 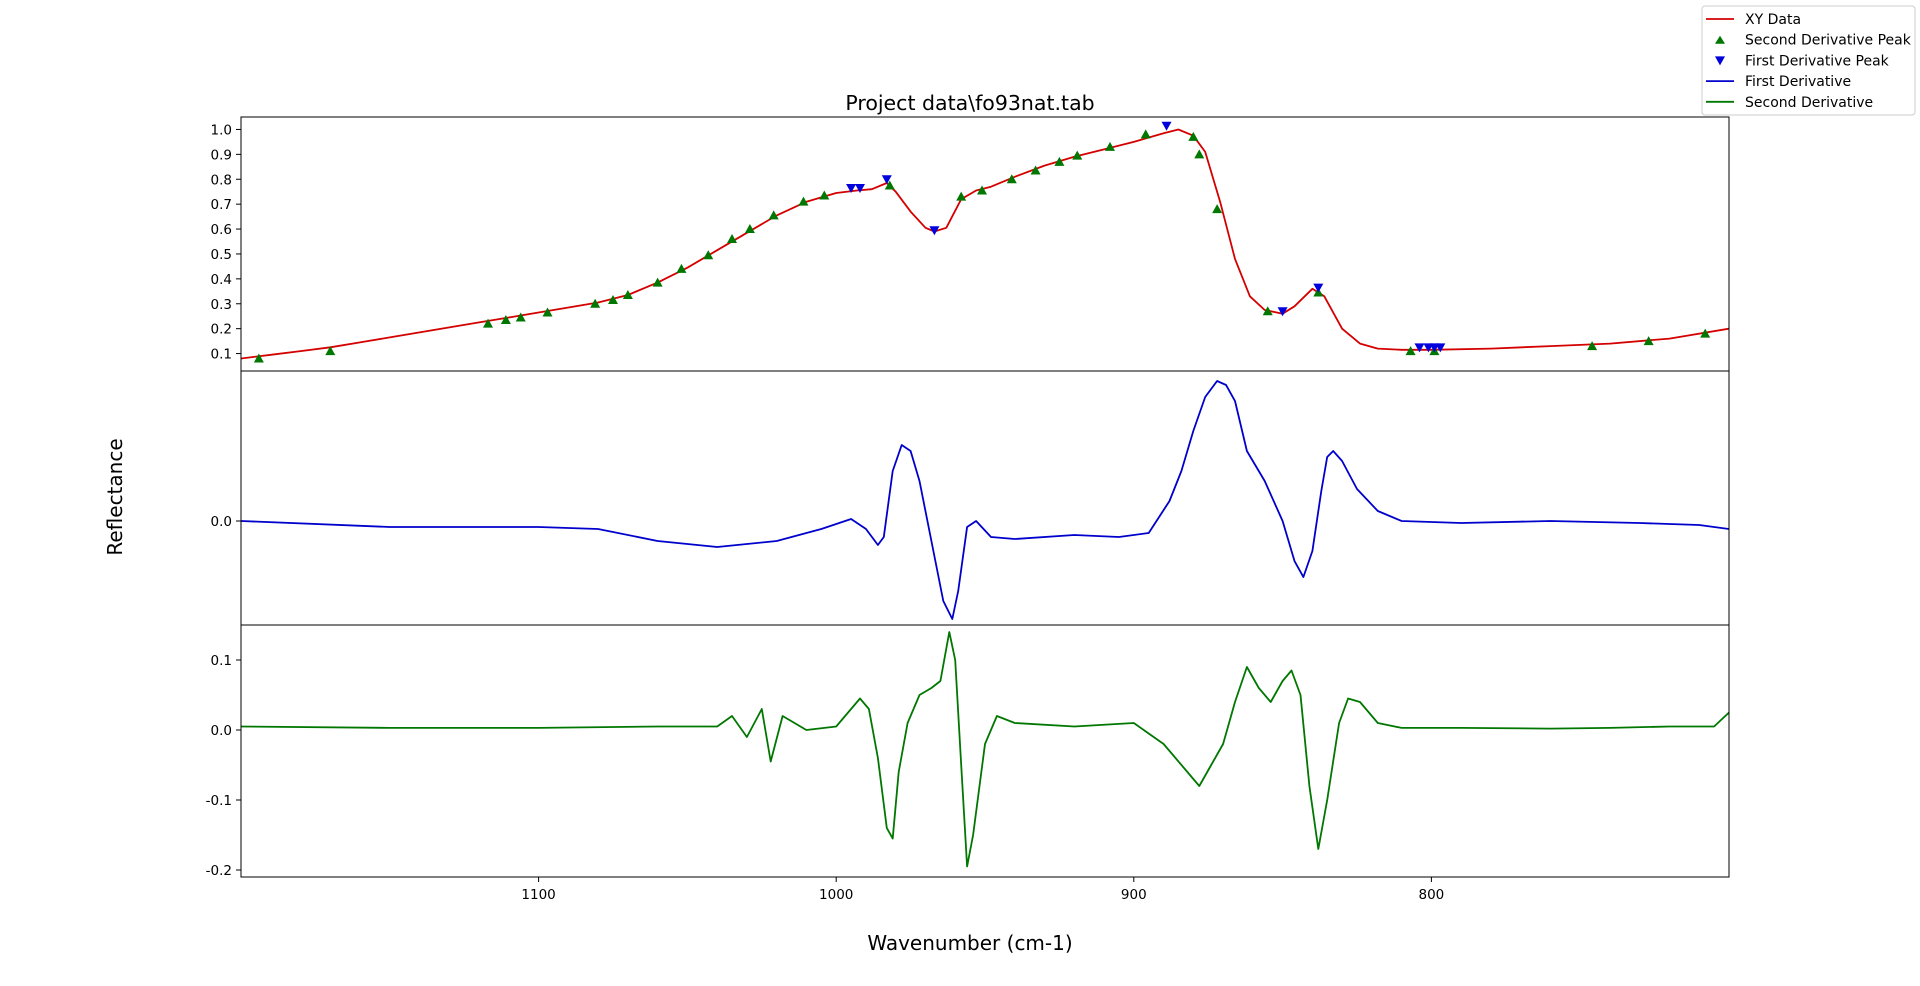 What do you see at coordinates (836, 895) in the screenshot?
I see `x-tick-label: 1000` at bounding box center [836, 895].